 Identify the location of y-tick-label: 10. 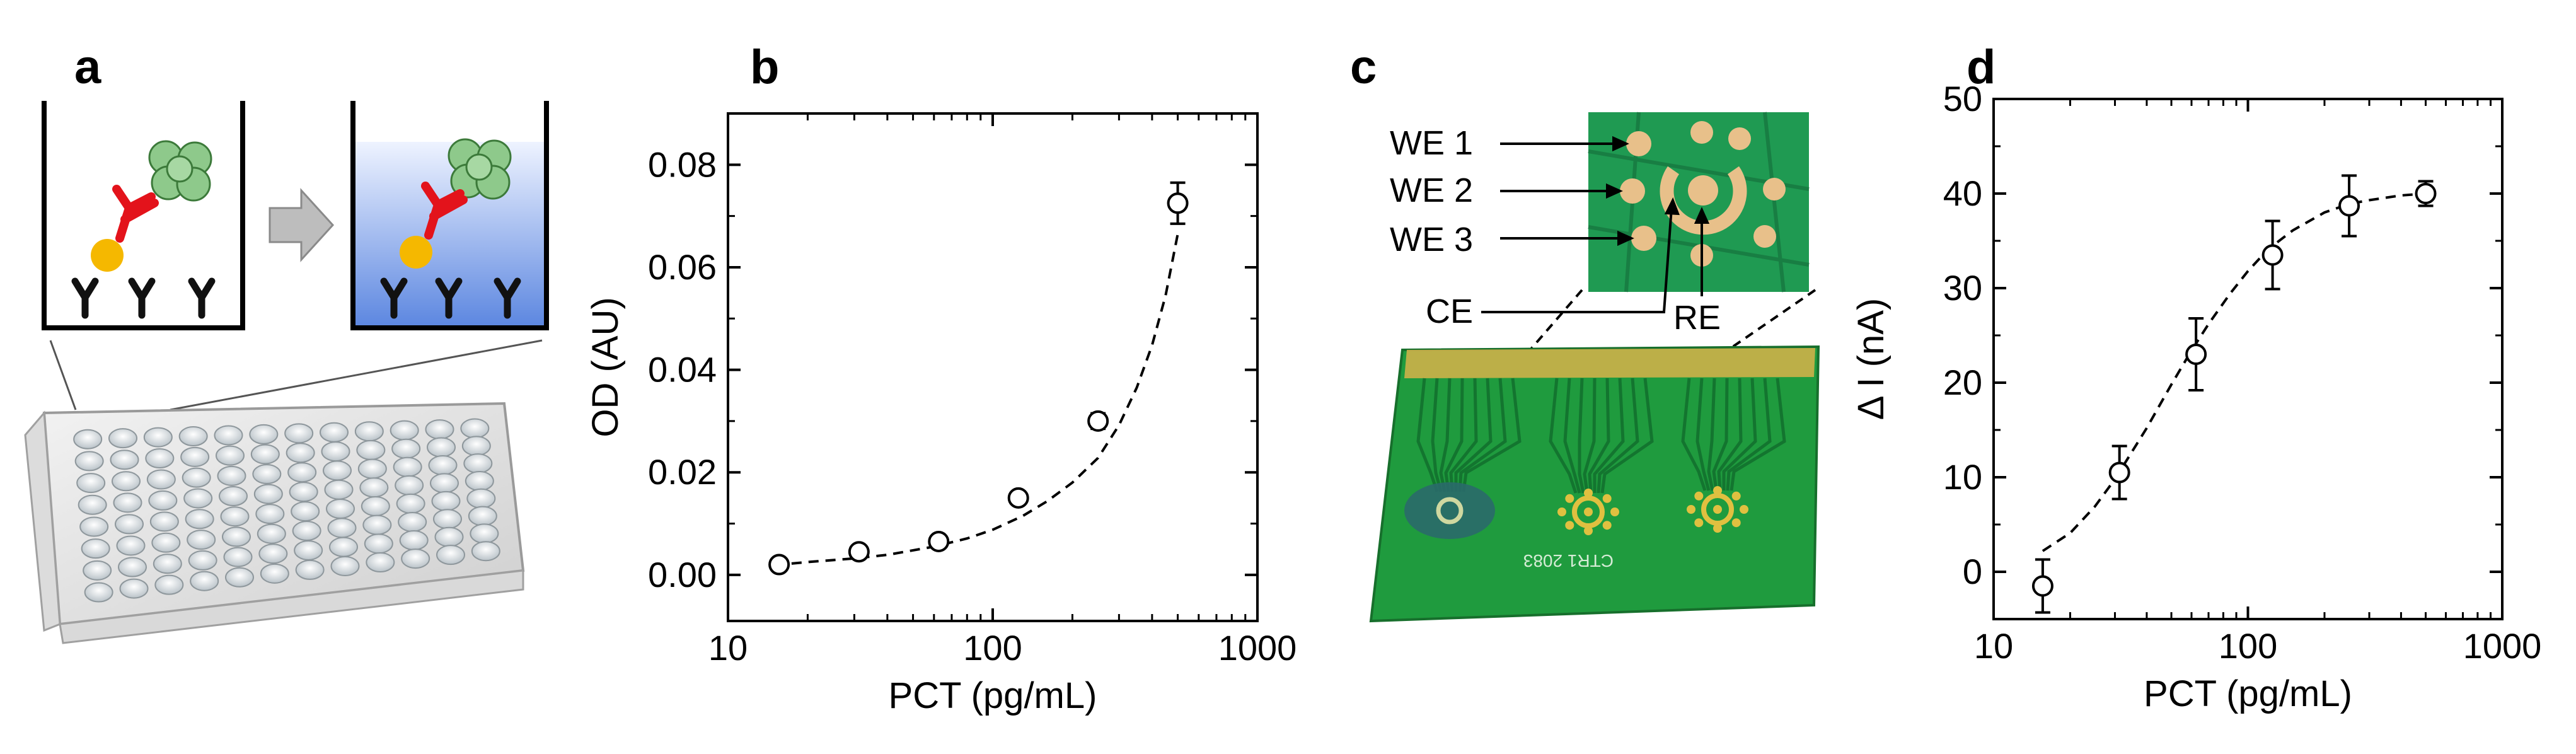
(1962, 477).